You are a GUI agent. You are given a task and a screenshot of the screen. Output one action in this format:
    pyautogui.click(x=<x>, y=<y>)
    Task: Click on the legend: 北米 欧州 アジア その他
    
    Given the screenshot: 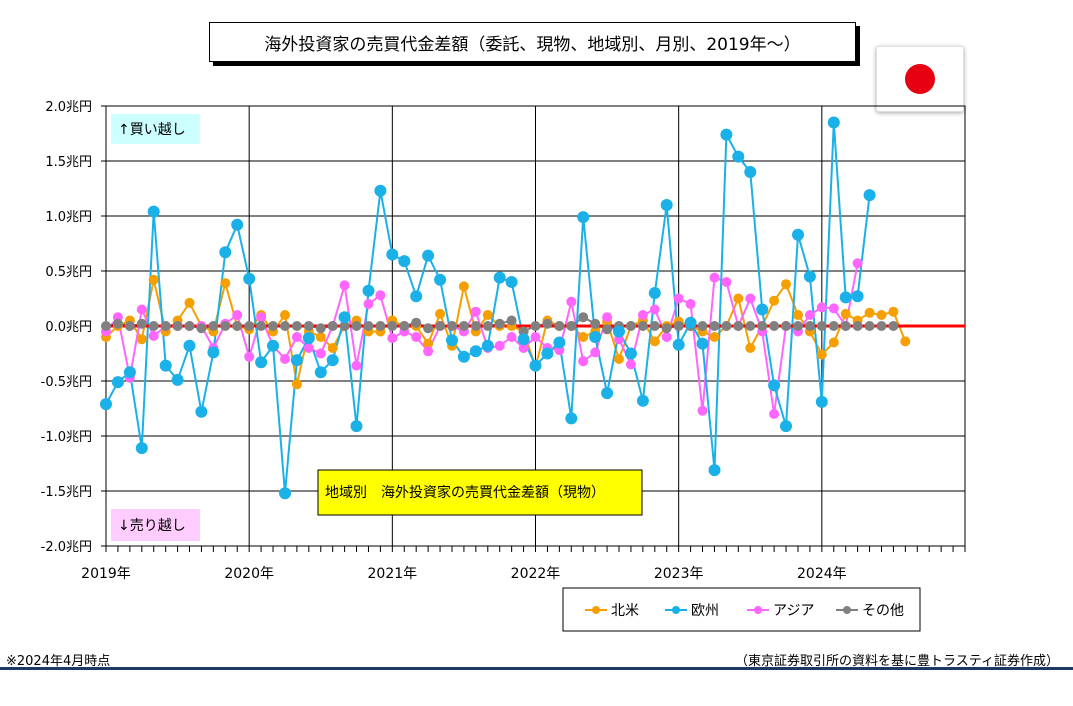 What is the action you would take?
    pyautogui.click(x=741, y=609)
    